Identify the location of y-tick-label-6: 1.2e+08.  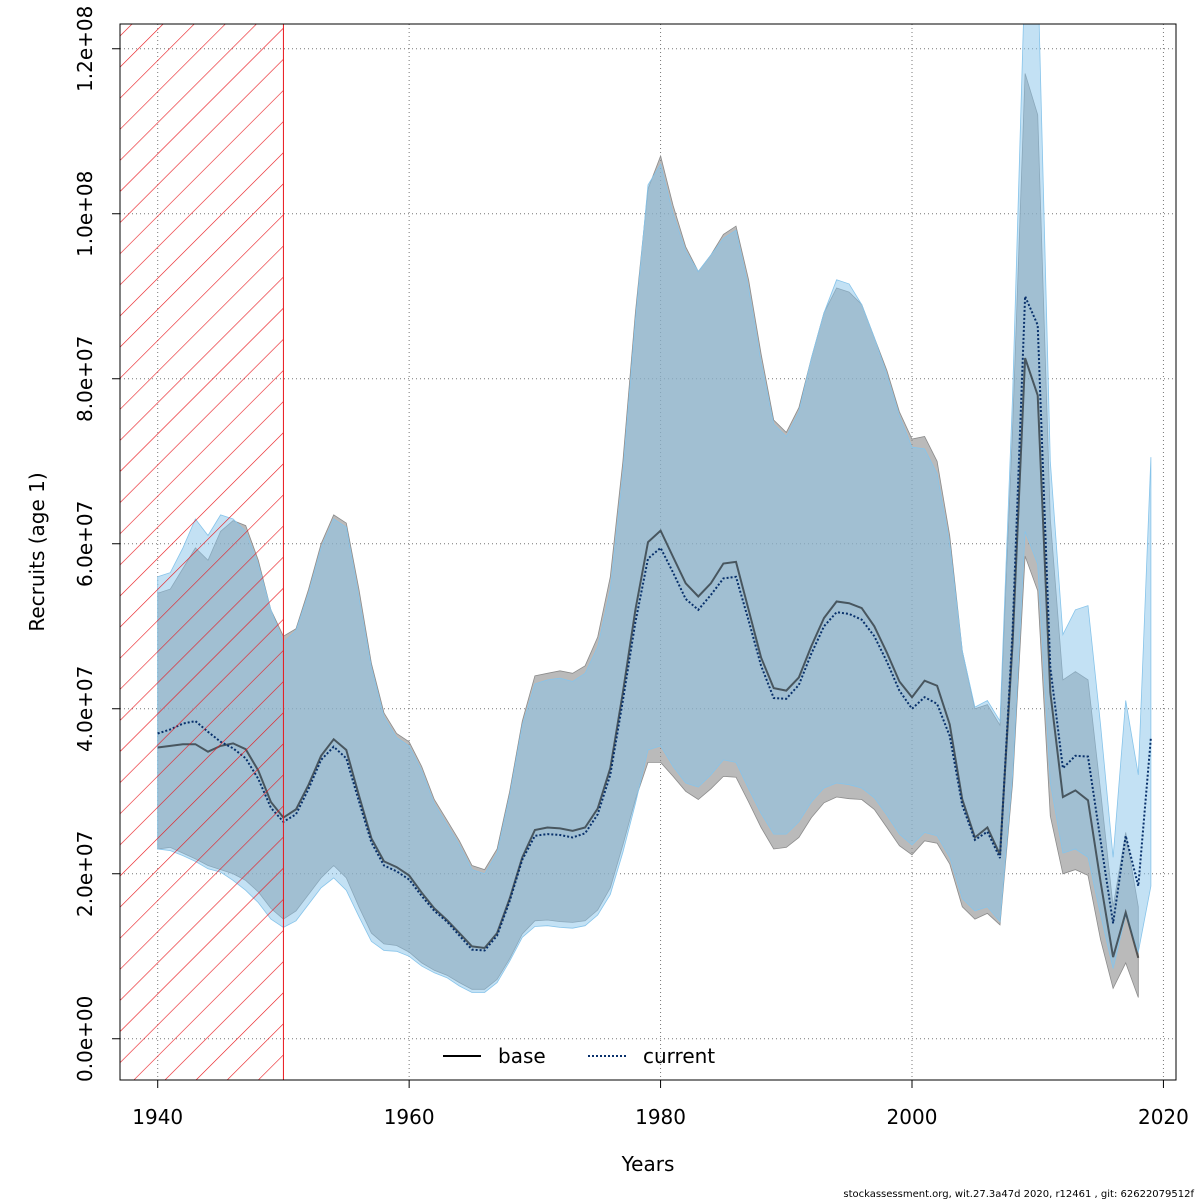
(85, 49).